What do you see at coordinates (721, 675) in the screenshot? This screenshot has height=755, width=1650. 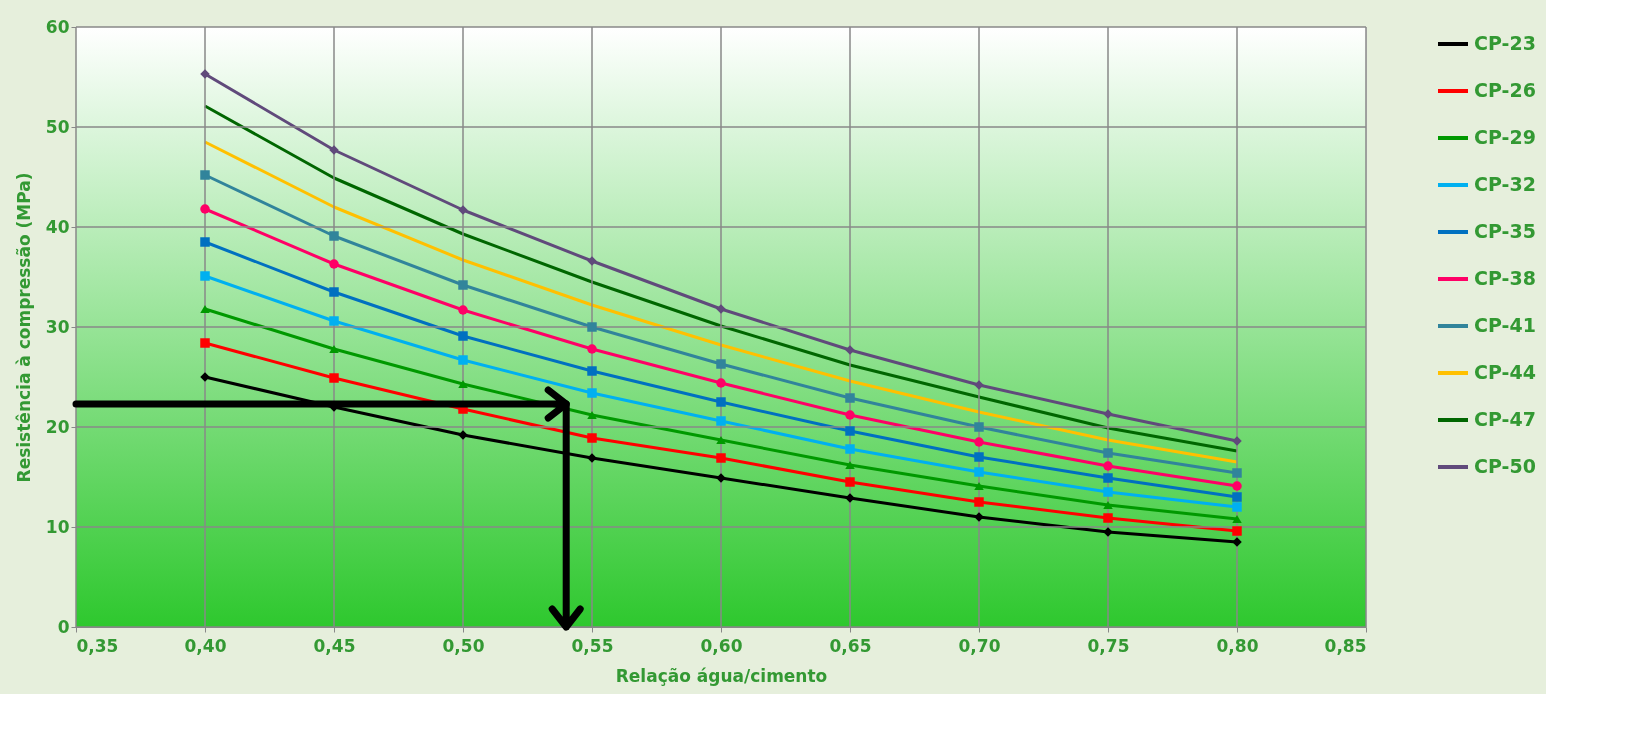 I see `x-axis-title: Relação água/cimento` at bounding box center [721, 675].